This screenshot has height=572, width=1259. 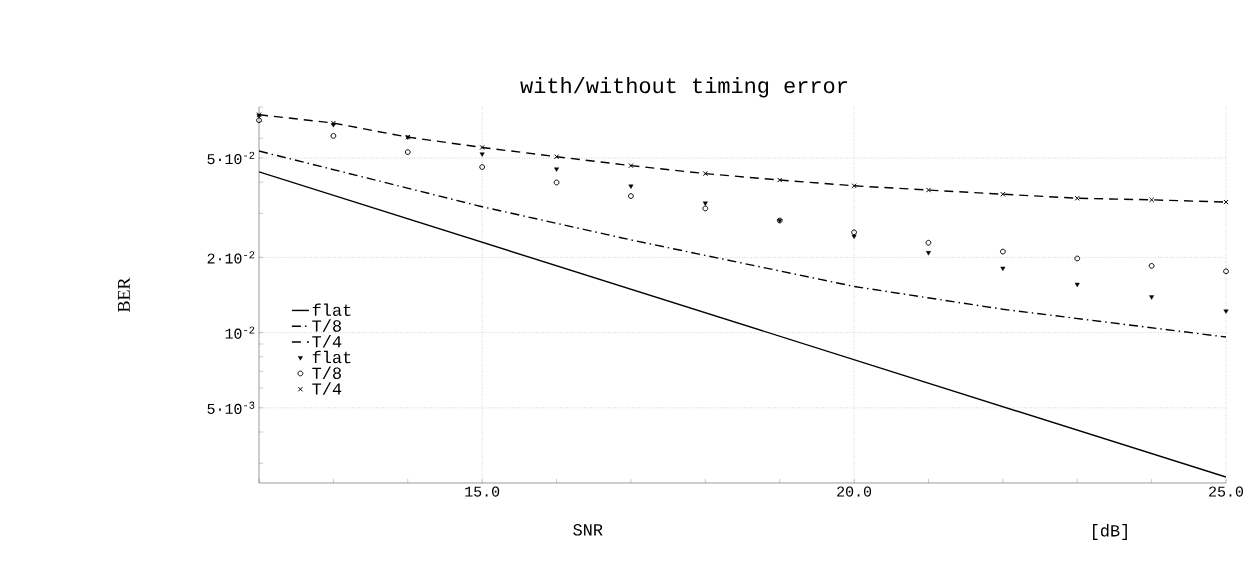 I want to click on y-axis-title: BER, so click(x=123, y=294).